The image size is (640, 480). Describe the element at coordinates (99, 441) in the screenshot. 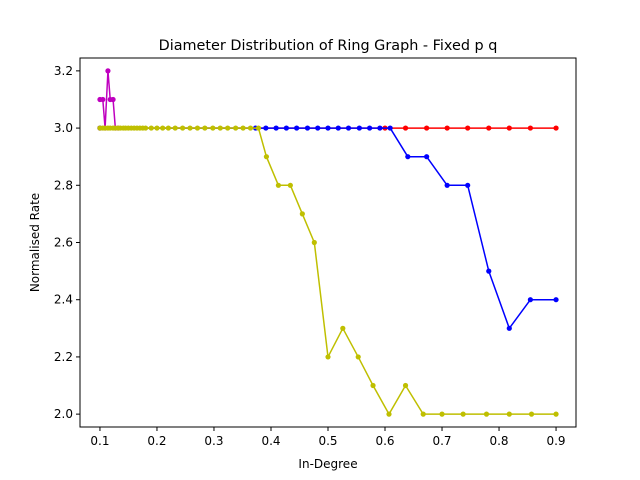

I see `x-tick-label: 0.1` at that location.